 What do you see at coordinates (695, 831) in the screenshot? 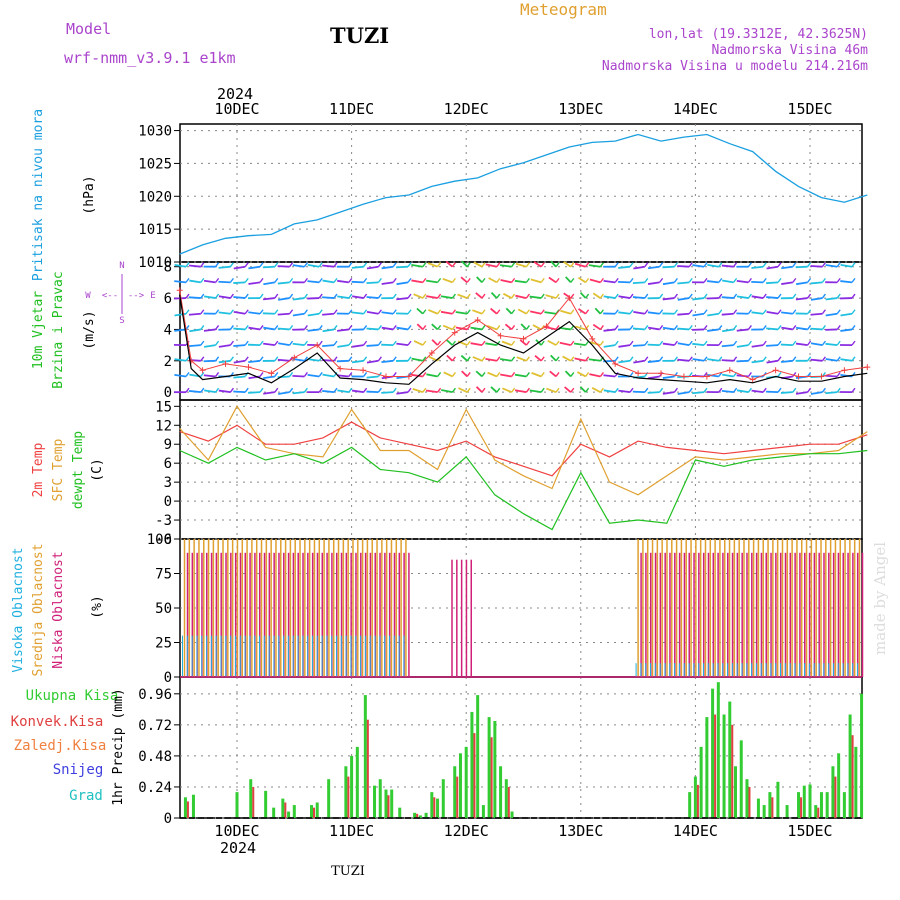
I see `bottom-day-label: 14DEC` at bounding box center [695, 831].